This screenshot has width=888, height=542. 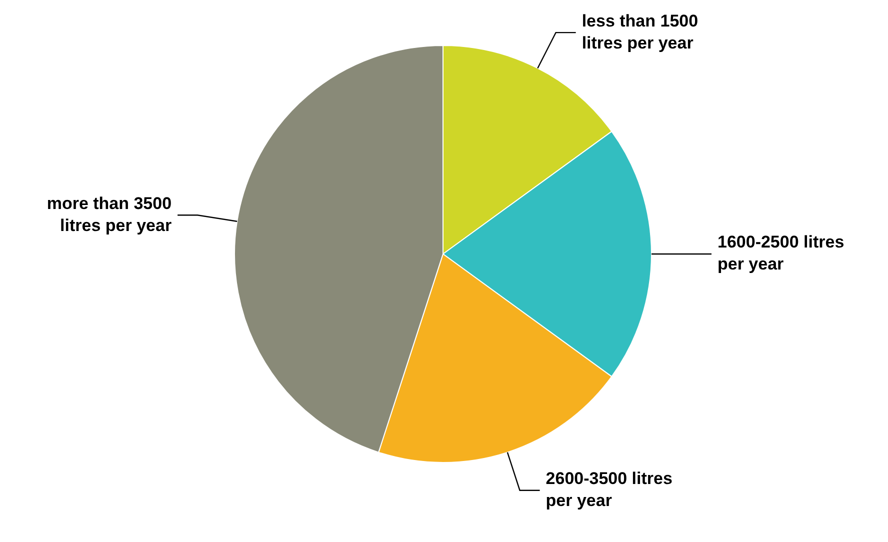 I want to click on slice-label: 2600-3500 litres per year, so click(x=609, y=489).